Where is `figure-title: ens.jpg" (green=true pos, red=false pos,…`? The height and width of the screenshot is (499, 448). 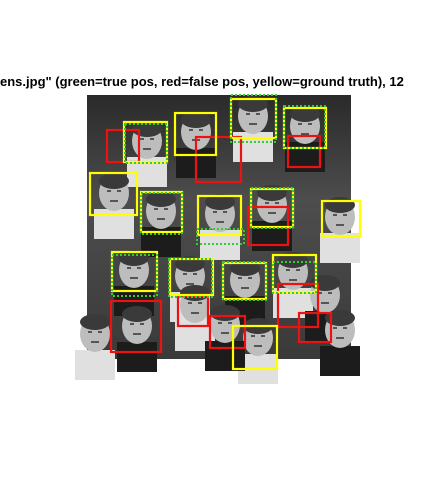 figure-title: ens.jpg" (green=true pos, red=false pos,… is located at coordinates (202, 81).